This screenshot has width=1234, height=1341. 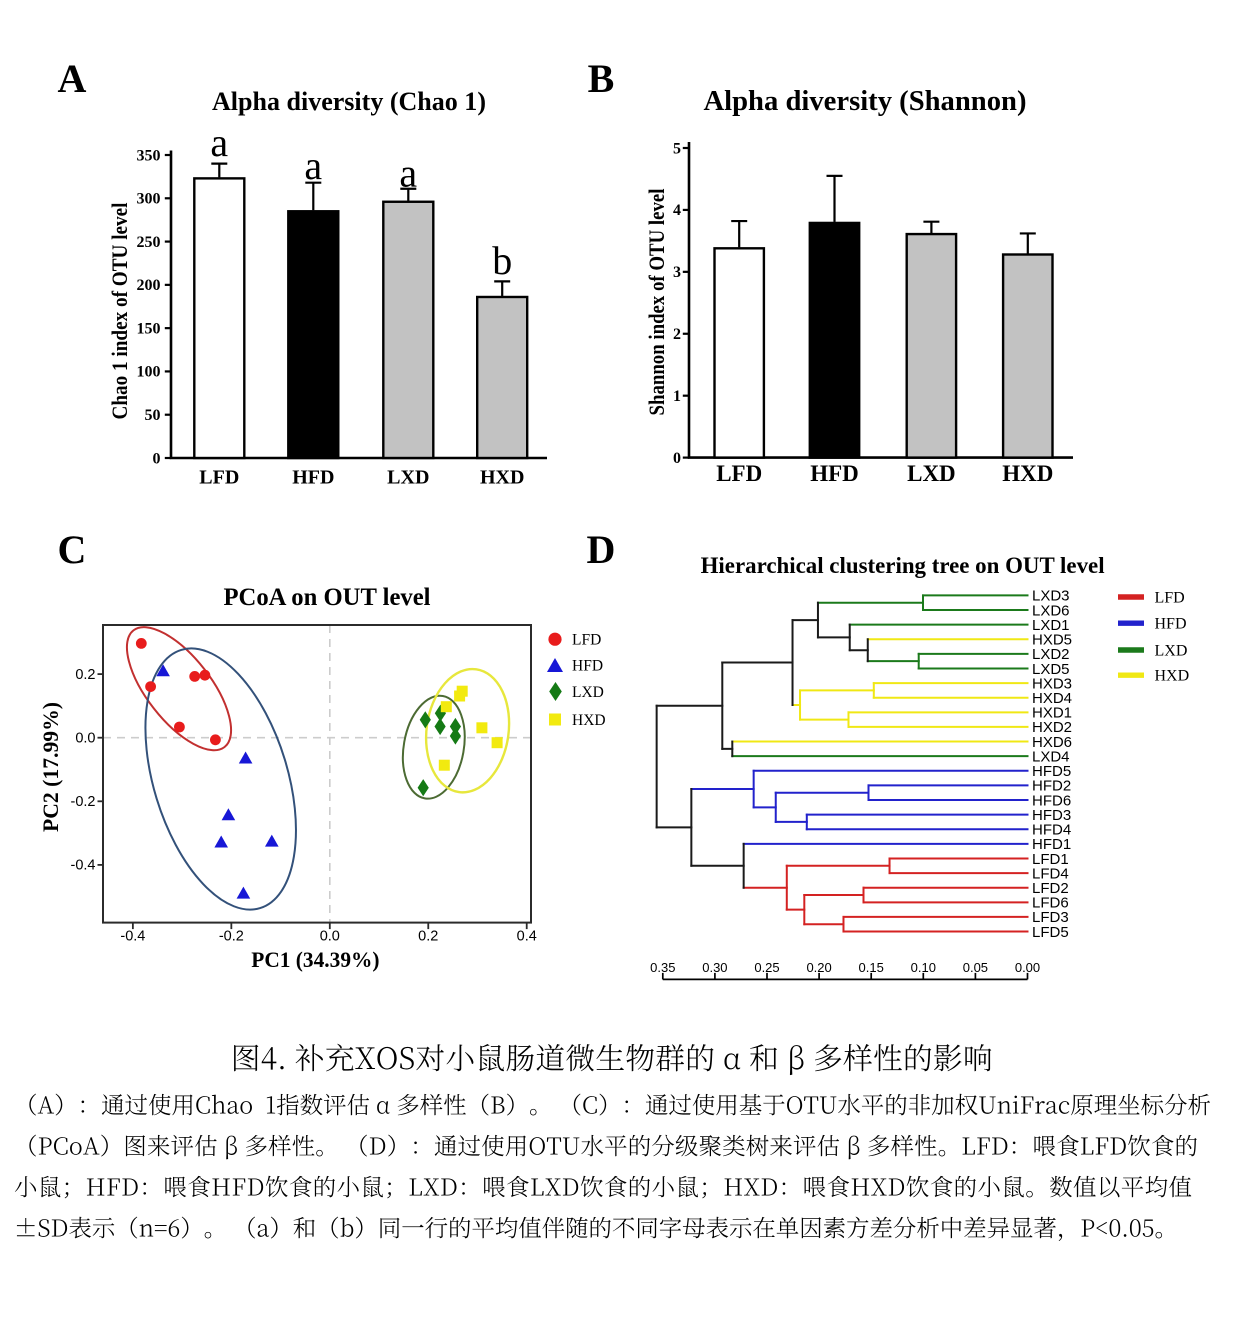 What do you see at coordinates (1051, 610) in the screenshot?
I see `svg-text: LXD6` at bounding box center [1051, 610].